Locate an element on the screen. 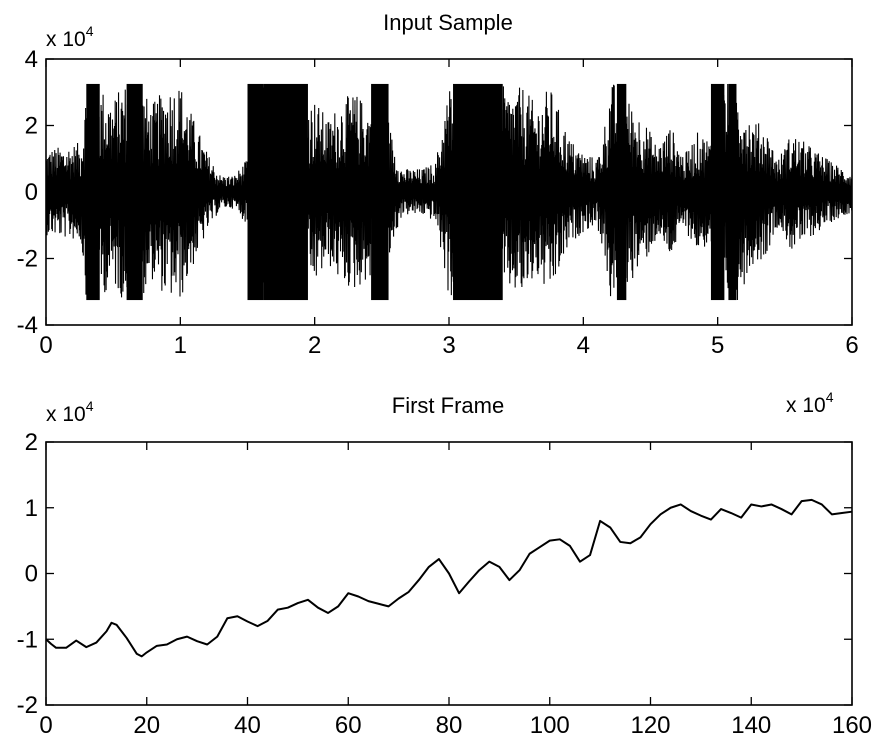  x-tick-label: 80 is located at coordinates (449, 725).